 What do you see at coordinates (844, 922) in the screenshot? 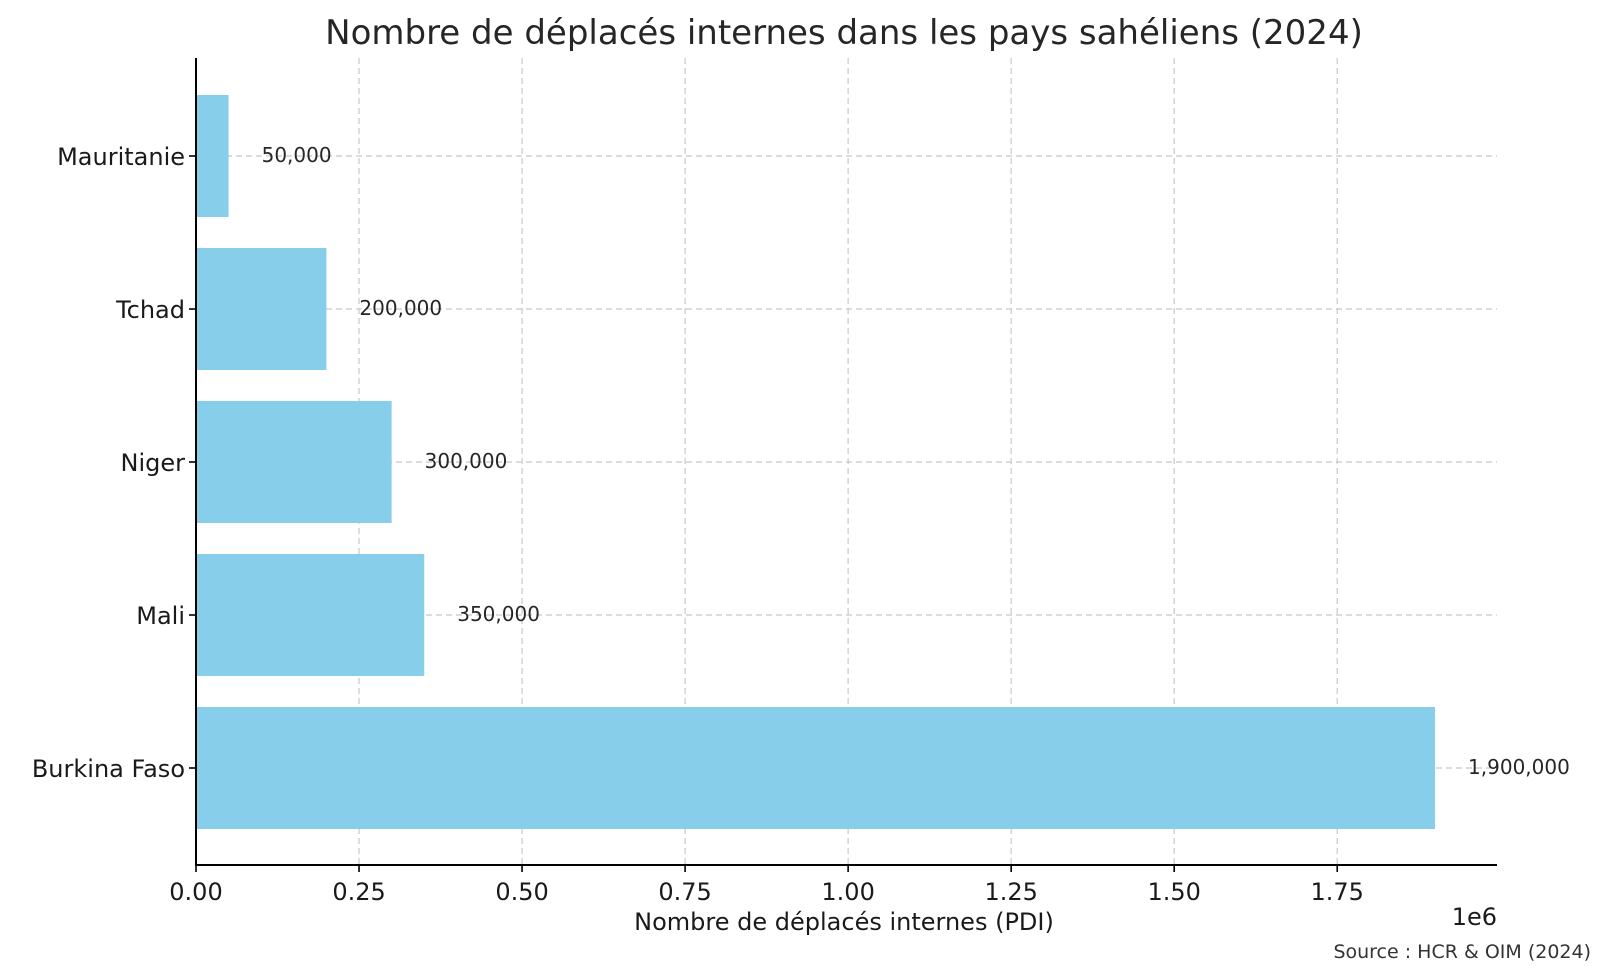
I see `x-axis-label: Nombre de déplacés internes (PDI)` at bounding box center [844, 922].